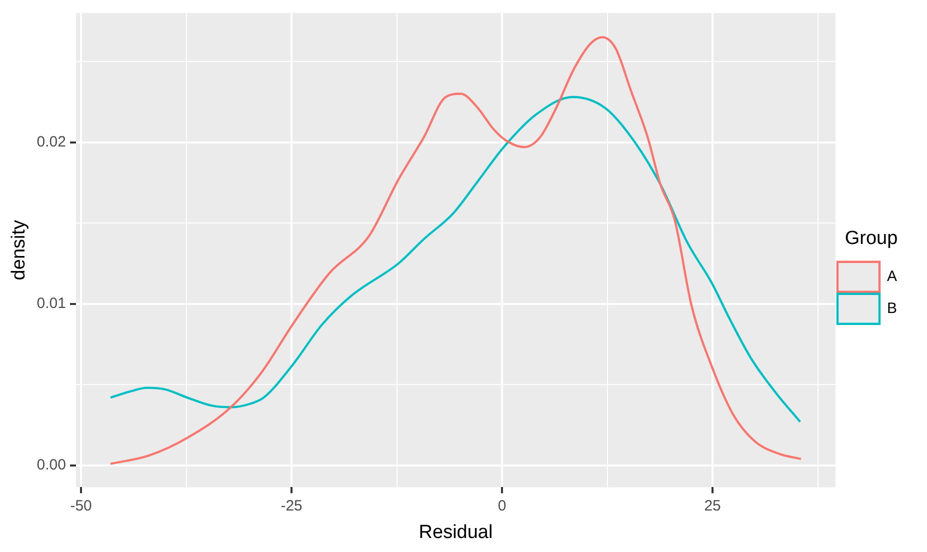 Image resolution: width=927 pixels, height=552 pixels. I want to click on y-axis-title: density, so click(19, 250).